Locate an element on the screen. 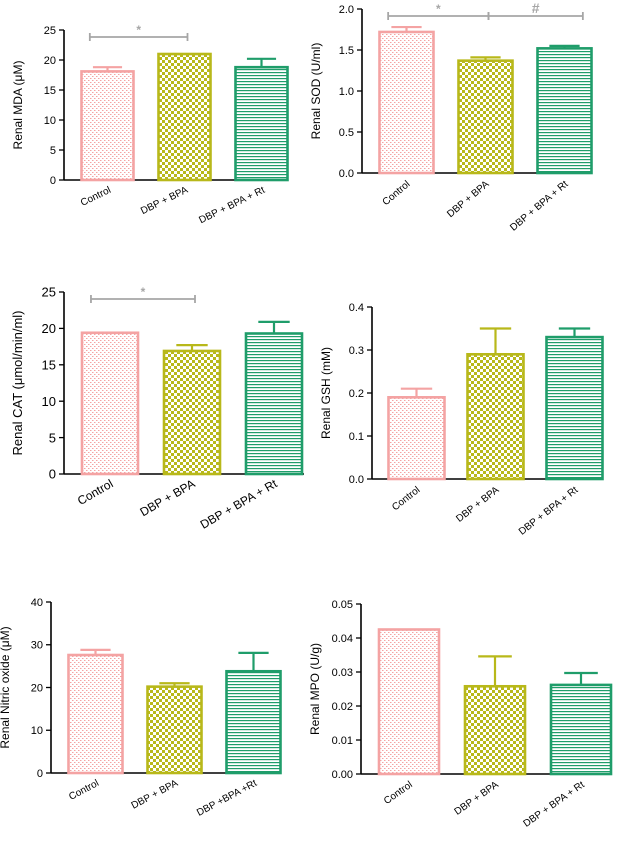 This screenshot has height=863, width=640. y-tick-label: 0.01 is located at coordinates (342, 741).